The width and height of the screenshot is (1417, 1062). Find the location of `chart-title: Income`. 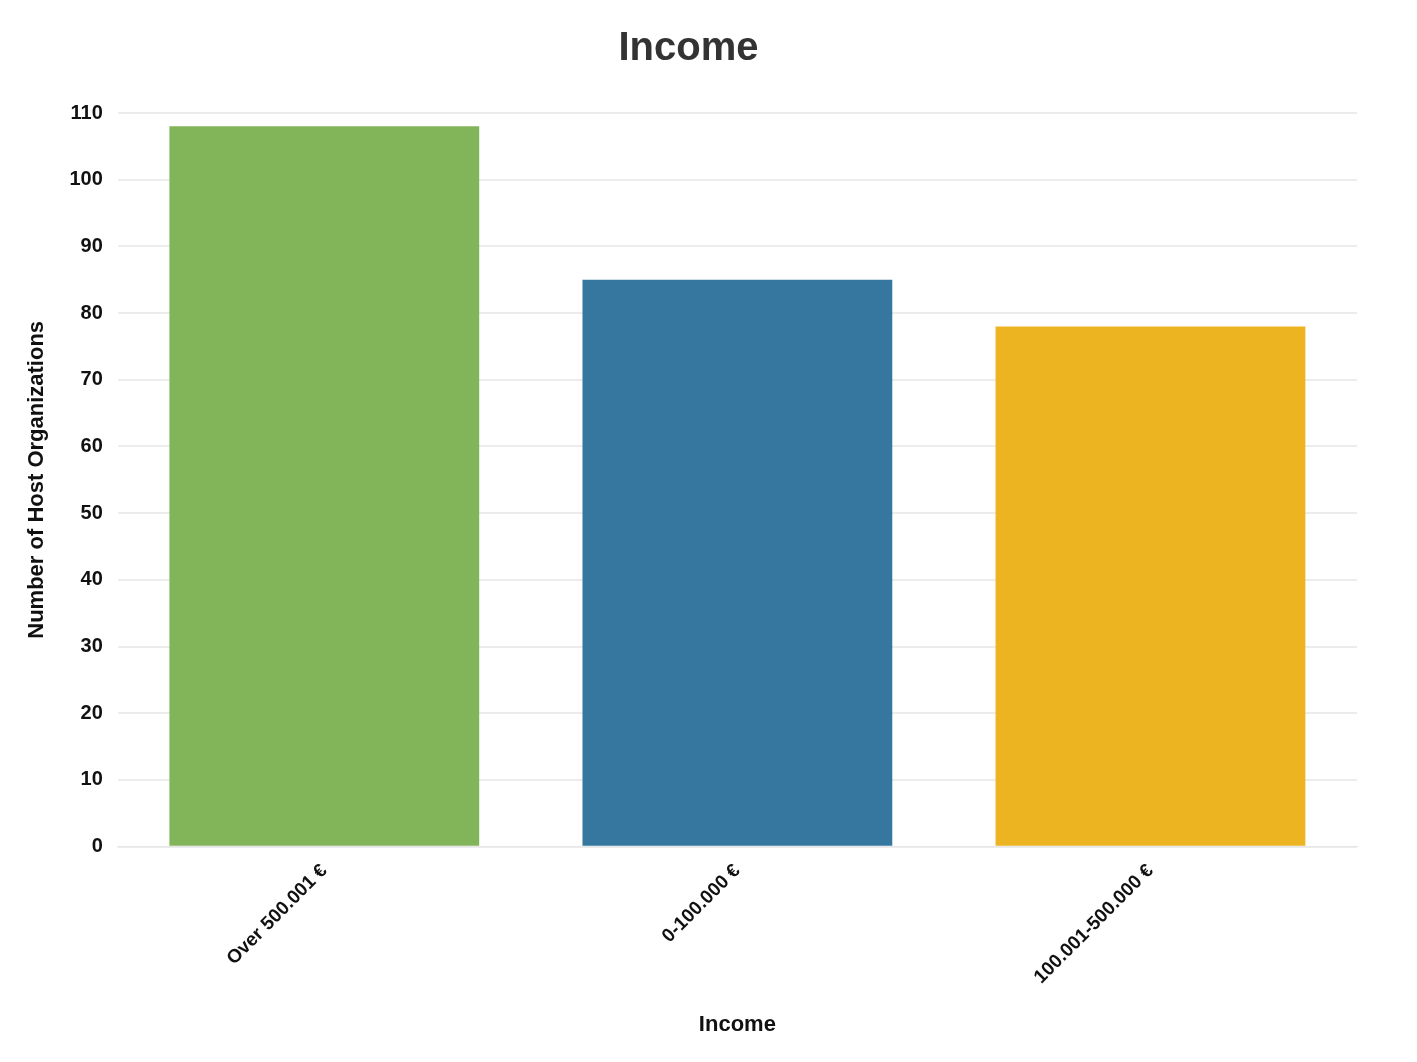

chart-title: Income is located at coordinates (688, 46).